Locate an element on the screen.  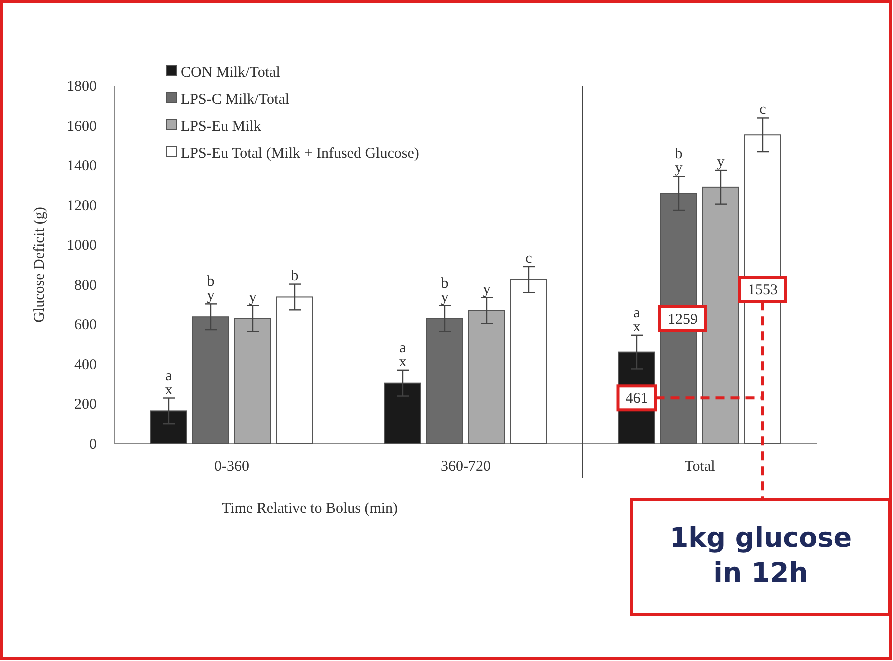
text: 1kg glucose in 12h is located at coordinates (761, 556).